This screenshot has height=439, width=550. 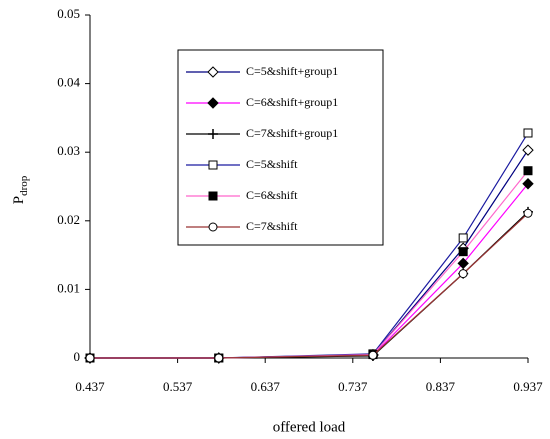 I want to click on x-tick-label: 0.637, so click(x=266, y=386).